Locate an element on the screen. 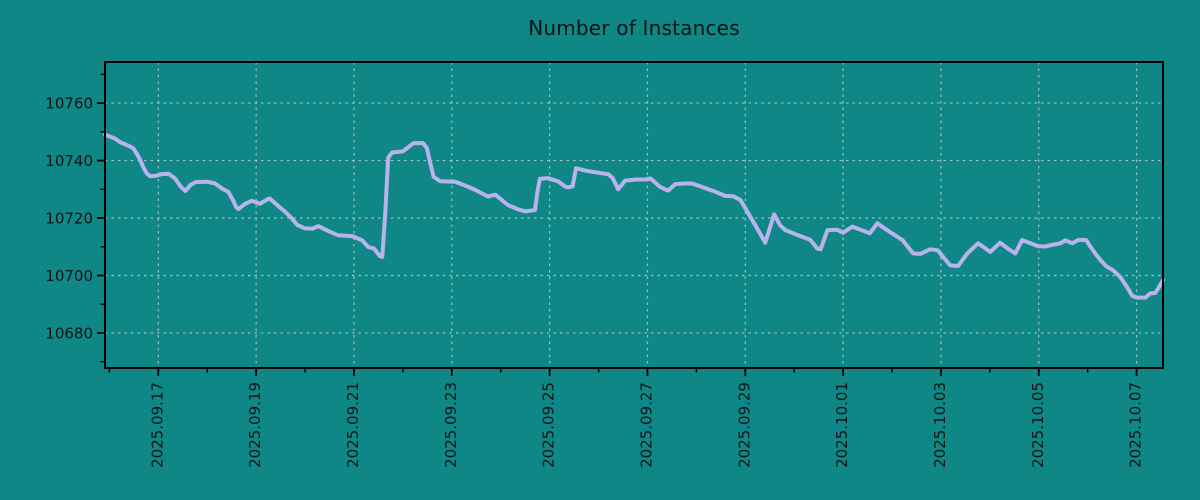 The width and height of the screenshot is (1200, 500). x-axis-tick-label: 2025.10.05 is located at coordinates (1038, 425).